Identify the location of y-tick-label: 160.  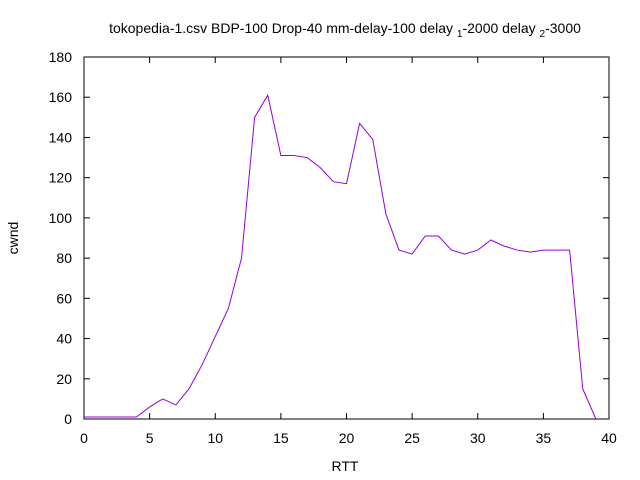
(61, 97).